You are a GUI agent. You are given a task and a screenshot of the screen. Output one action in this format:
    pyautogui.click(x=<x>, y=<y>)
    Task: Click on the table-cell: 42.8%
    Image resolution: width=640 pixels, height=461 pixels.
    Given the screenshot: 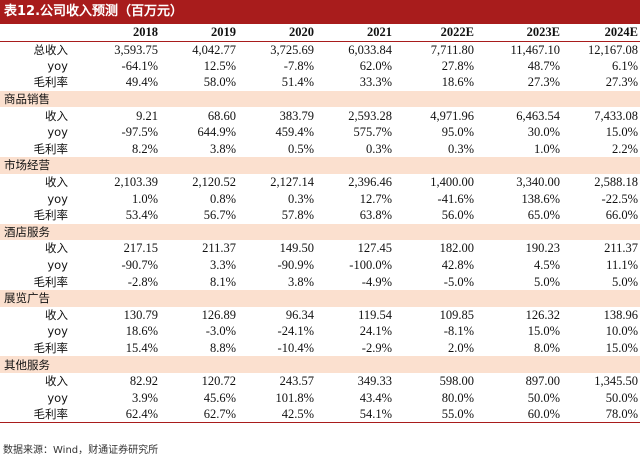 What is the action you would take?
    pyautogui.click(x=457, y=265)
    